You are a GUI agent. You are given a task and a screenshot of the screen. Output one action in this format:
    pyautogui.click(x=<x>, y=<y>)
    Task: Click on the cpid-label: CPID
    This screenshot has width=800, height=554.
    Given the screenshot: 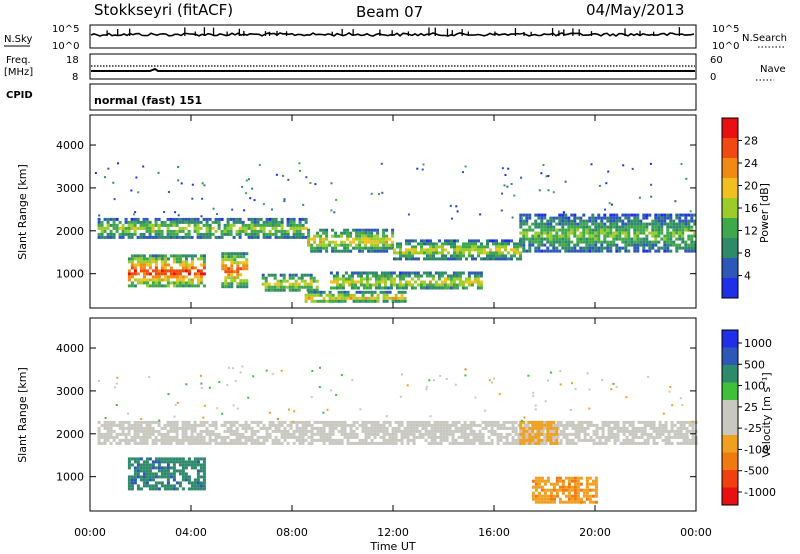 What is the action you would take?
    pyautogui.click(x=19, y=95)
    